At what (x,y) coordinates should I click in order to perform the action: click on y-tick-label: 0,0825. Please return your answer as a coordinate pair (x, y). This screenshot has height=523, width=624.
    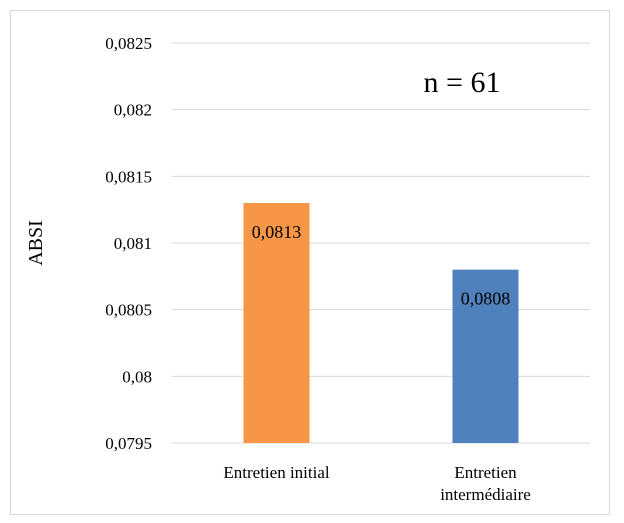
    Looking at the image, I should click on (128, 43).